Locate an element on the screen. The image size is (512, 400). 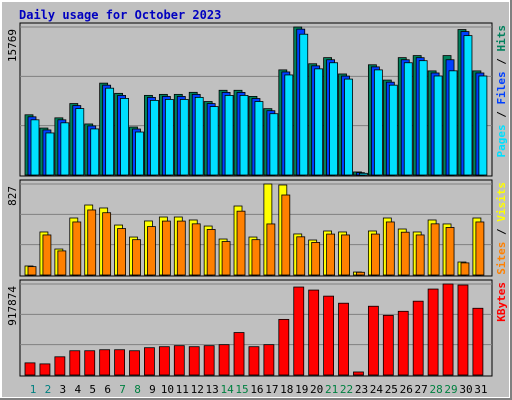
x-tick-label: 17 is located at coordinates (271, 389).